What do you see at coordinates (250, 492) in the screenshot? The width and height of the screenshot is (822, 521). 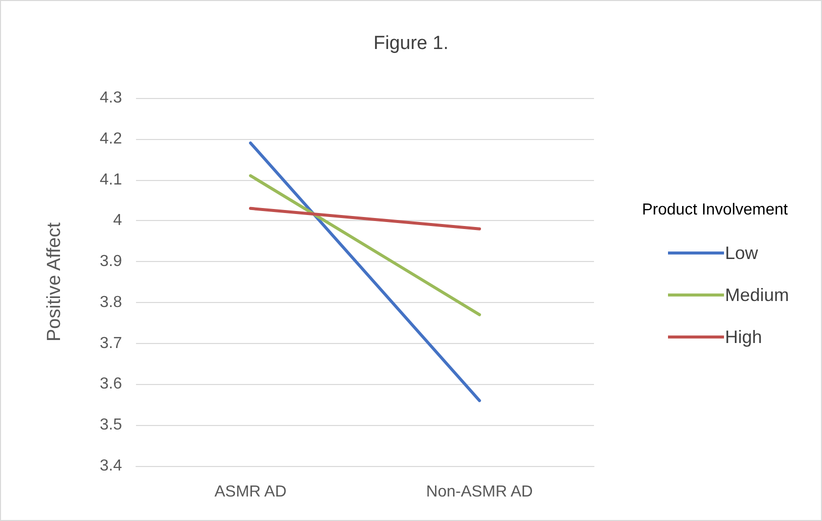 I see `x-tick-label: ASMR AD` at bounding box center [250, 492].